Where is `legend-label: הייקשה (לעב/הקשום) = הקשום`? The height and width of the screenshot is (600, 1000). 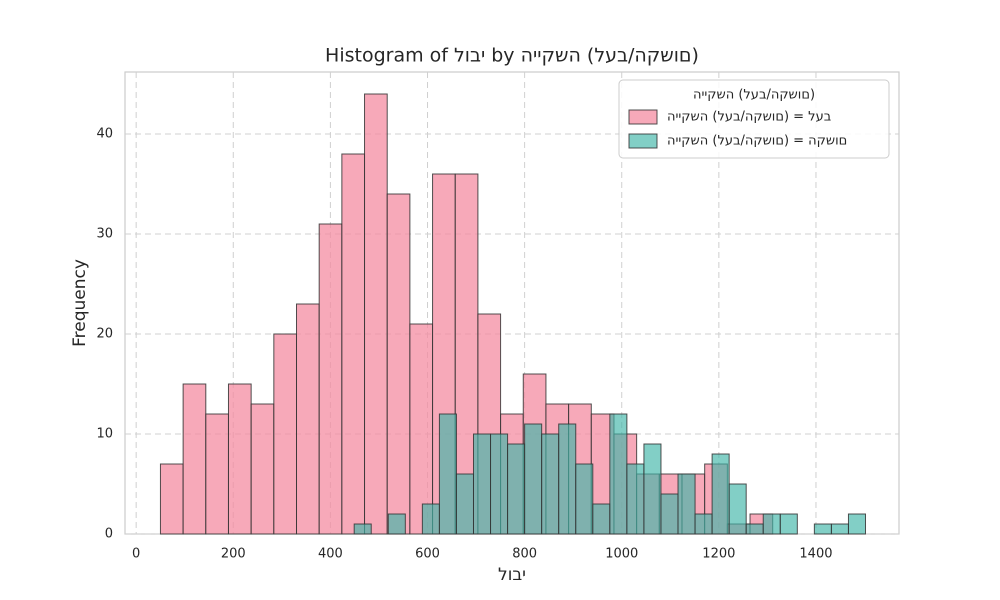
legend-label: הייקשה (לעב/הקשום) = הקשום is located at coordinates (757, 141).